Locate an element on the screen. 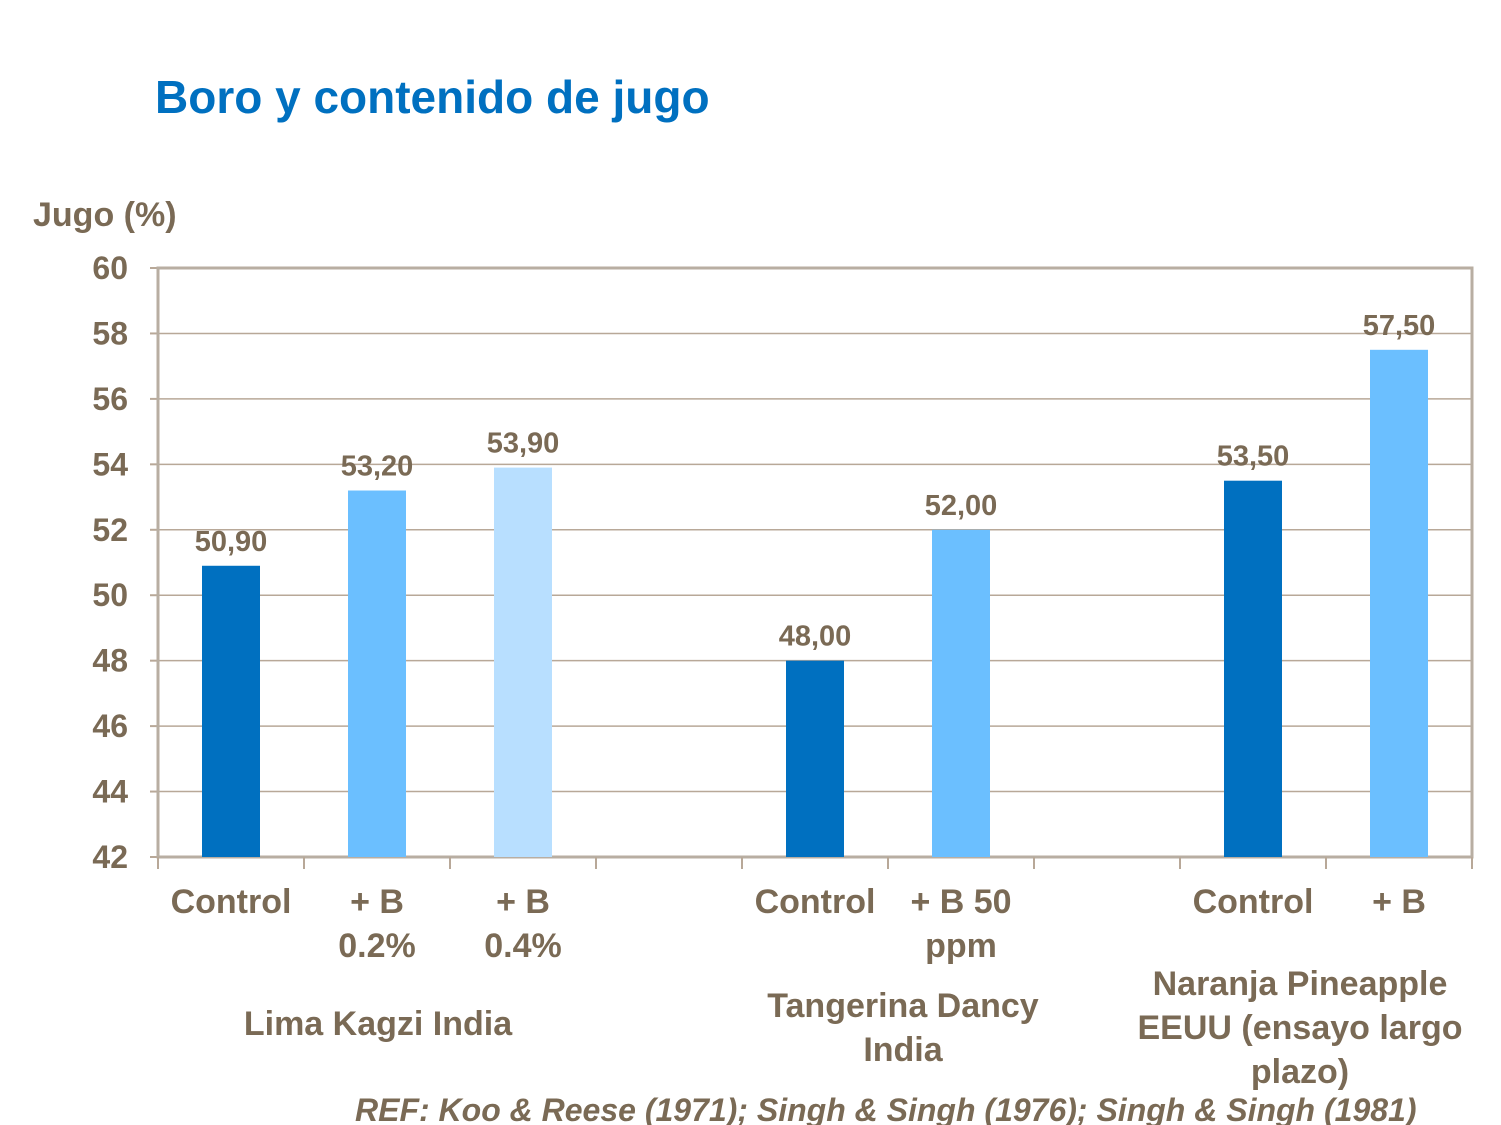 The width and height of the screenshot is (1501, 1125). slide-title: Boro y contenido de jugo is located at coordinates (432, 97).